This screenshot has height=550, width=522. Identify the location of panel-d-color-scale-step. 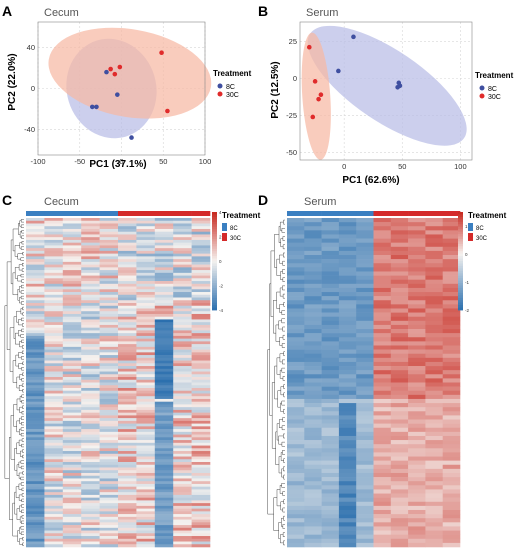
(460, 213).